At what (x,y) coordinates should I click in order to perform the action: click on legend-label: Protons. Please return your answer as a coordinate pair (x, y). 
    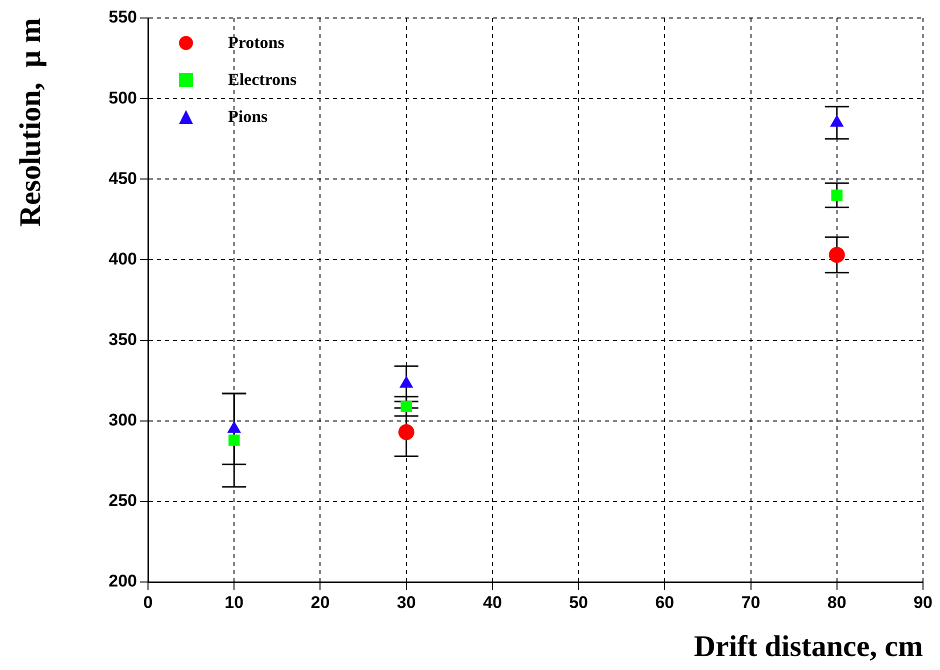
    Looking at the image, I should click on (256, 42).